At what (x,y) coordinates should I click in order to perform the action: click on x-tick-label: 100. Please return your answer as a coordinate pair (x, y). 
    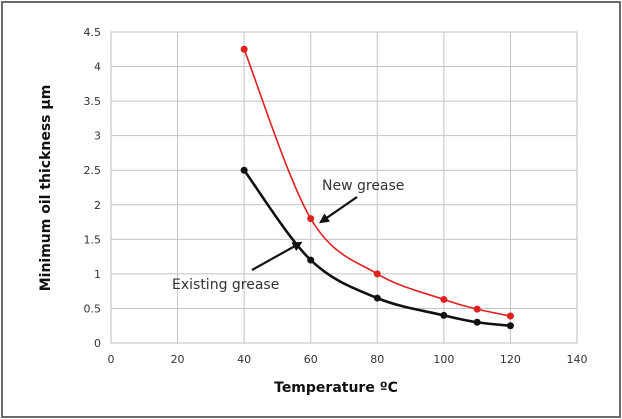
    Looking at the image, I should click on (443, 359).